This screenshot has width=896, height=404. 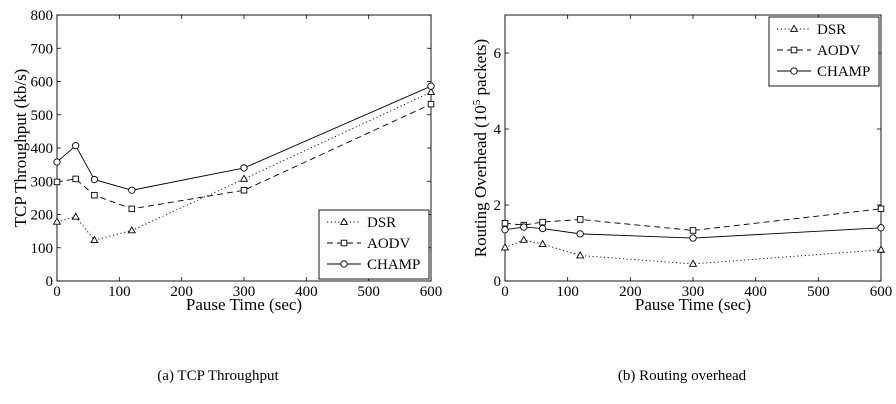 What do you see at coordinates (480, 69) in the screenshot?
I see `y-axis-label-tail: packets)` at bounding box center [480, 69].